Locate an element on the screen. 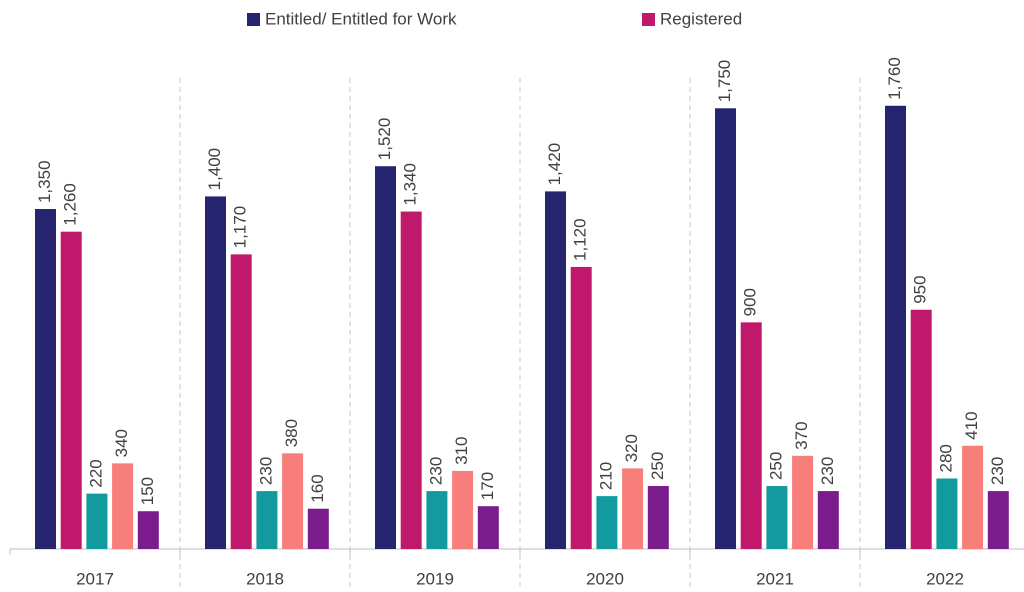 This screenshot has height=592, width=1024. data-label: 1,120 is located at coordinates (580, 239).